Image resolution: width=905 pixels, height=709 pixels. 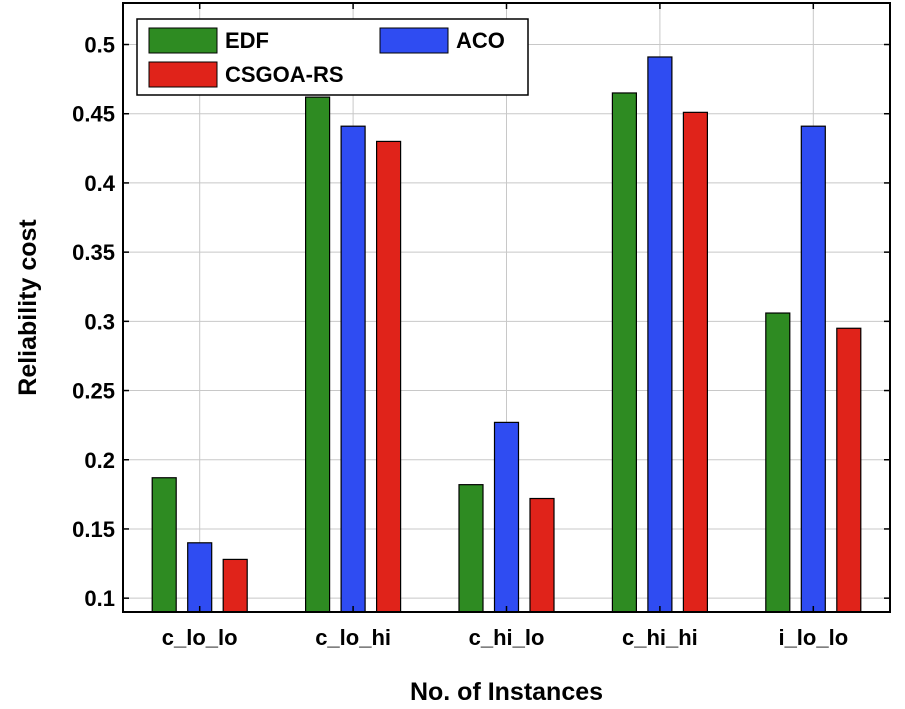 What do you see at coordinates (480, 40) in the screenshot?
I see `legend-label-aco: ACO` at bounding box center [480, 40].